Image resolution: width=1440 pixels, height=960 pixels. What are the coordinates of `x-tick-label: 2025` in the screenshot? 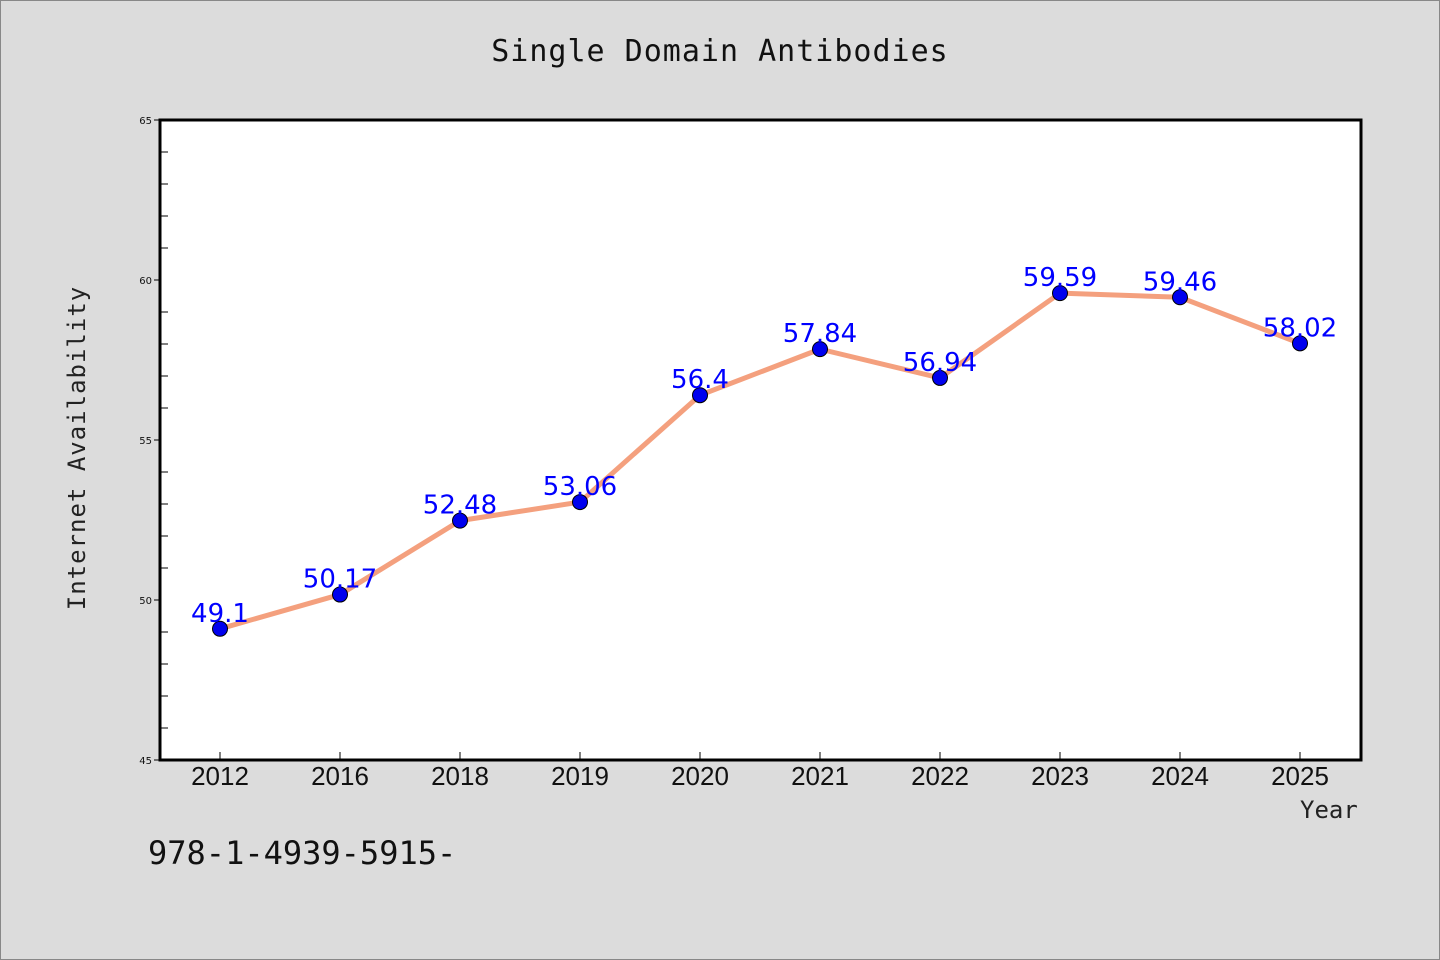 It's located at (1300, 776).